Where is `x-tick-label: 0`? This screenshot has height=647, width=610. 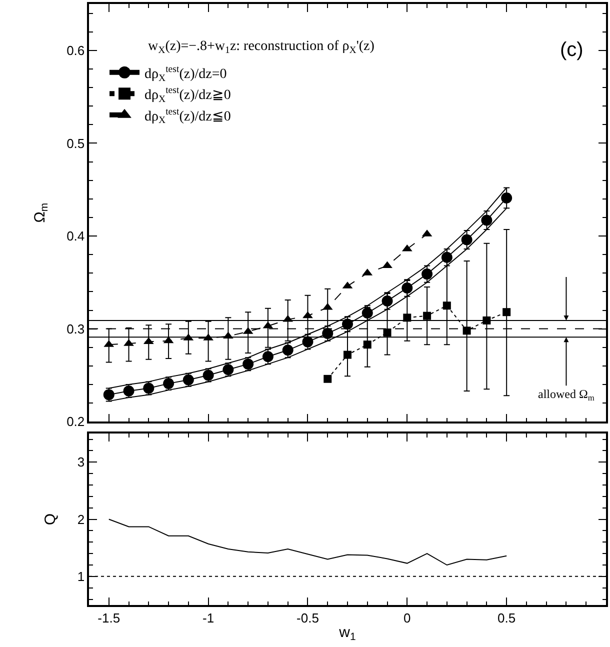
x-tick-label: 0 is located at coordinates (407, 618).